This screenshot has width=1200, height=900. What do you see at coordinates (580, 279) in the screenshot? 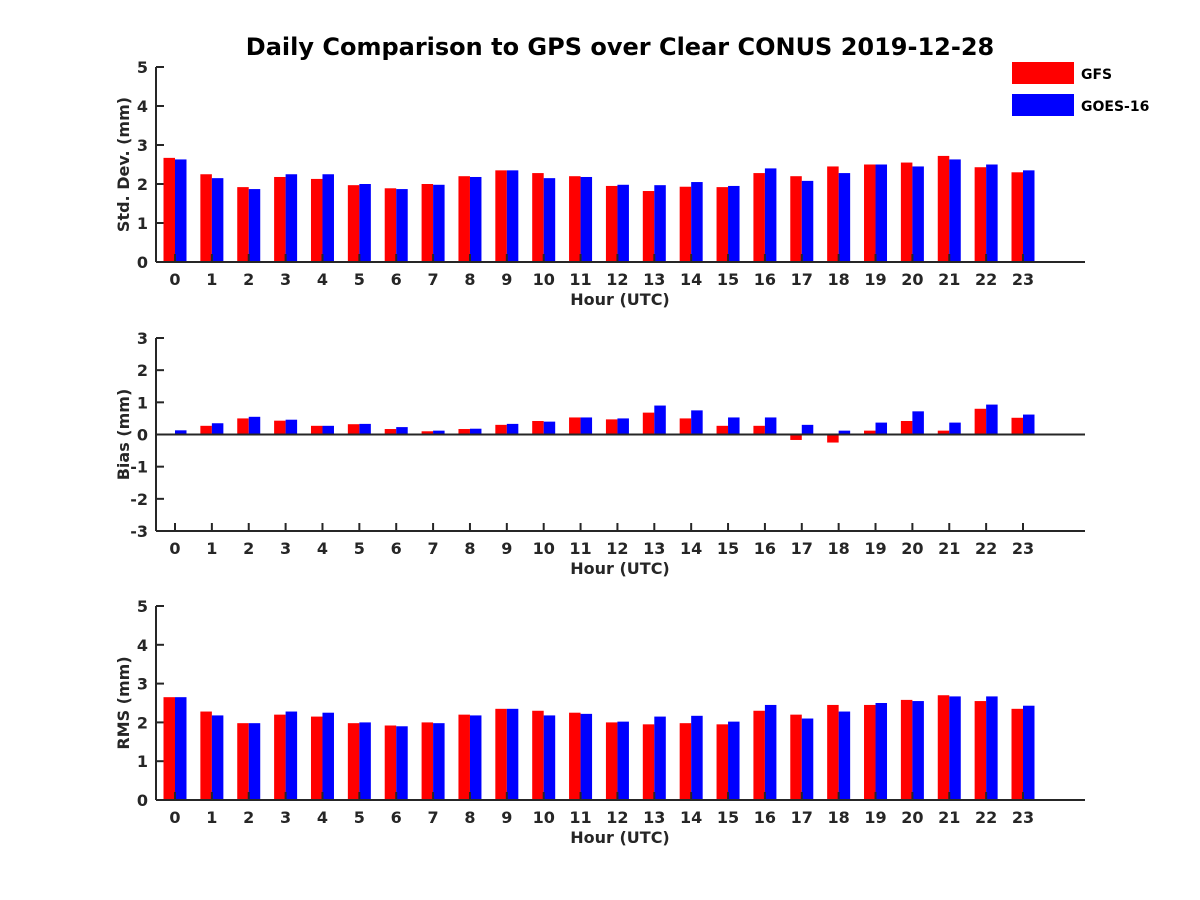
I see `x-tick-label: 11` at bounding box center [580, 279].